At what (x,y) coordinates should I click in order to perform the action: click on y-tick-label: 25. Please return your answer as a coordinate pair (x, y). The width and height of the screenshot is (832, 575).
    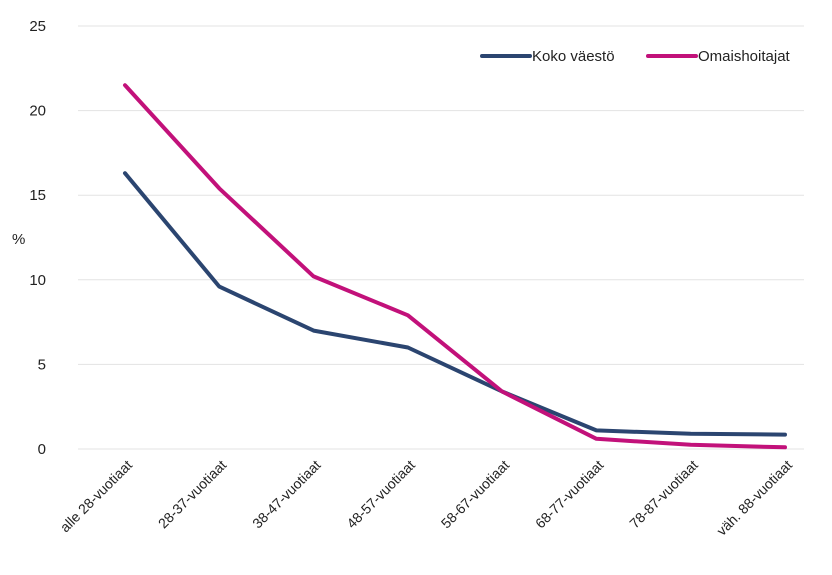
    Looking at the image, I should click on (37, 26).